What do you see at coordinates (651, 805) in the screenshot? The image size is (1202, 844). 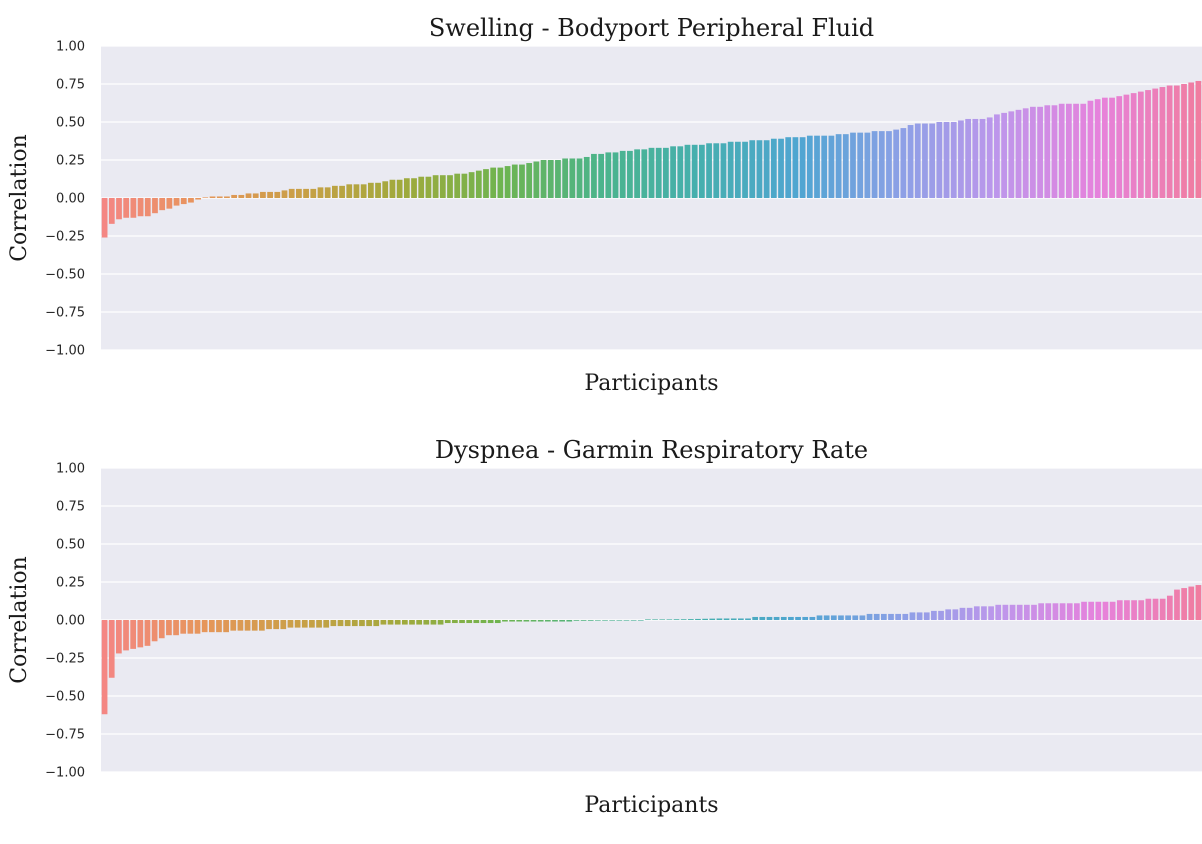 I see `x-axis-label: Participants` at bounding box center [651, 805].